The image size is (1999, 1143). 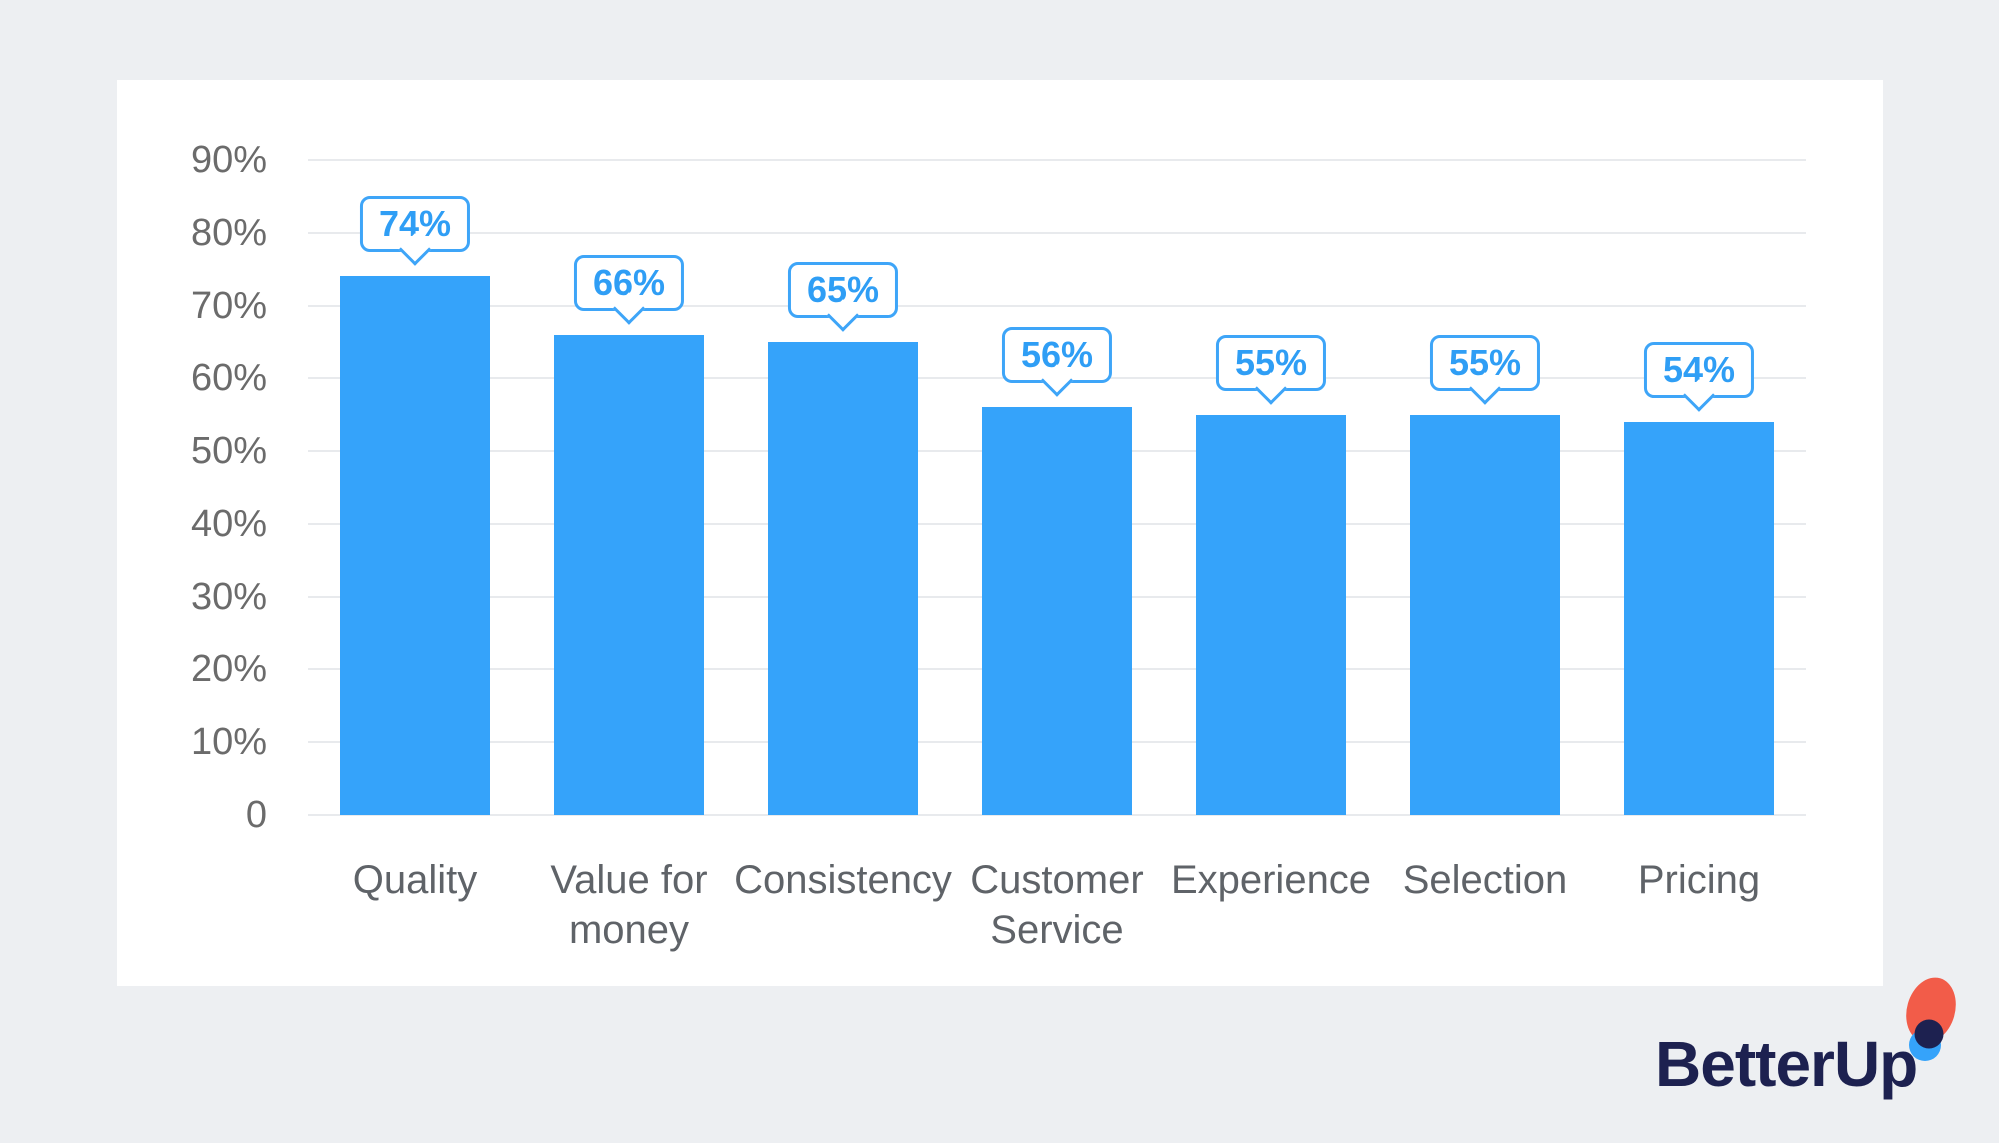 I want to click on bar-pricing, so click(x=1699, y=618).